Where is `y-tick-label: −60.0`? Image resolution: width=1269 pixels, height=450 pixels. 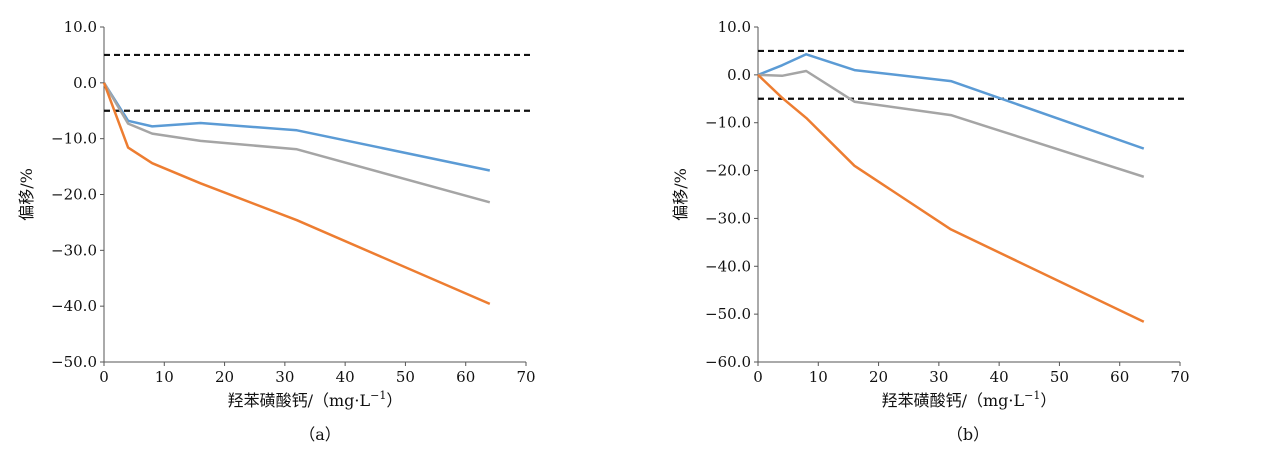 y-tick-label: −60.0 is located at coordinates (728, 362).